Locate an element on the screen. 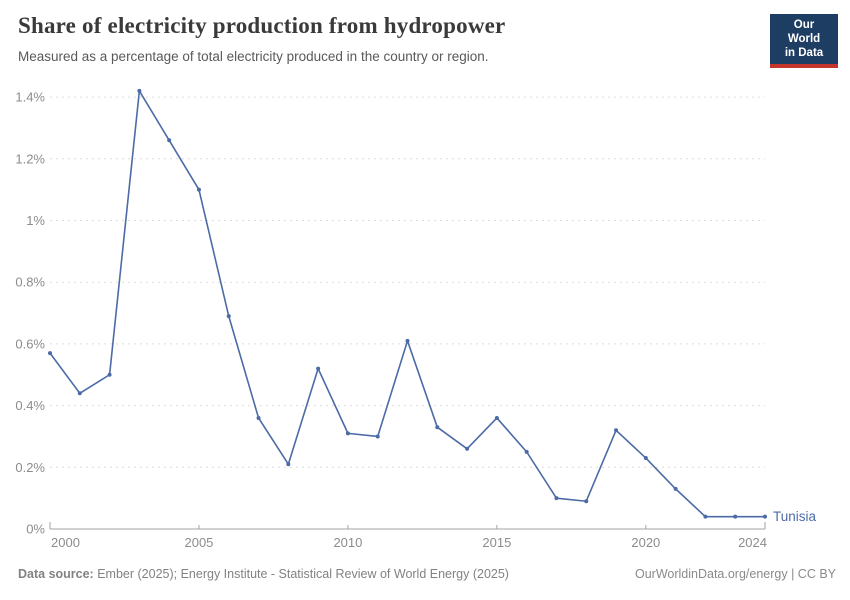  data-point-2021 is located at coordinates (675, 488).